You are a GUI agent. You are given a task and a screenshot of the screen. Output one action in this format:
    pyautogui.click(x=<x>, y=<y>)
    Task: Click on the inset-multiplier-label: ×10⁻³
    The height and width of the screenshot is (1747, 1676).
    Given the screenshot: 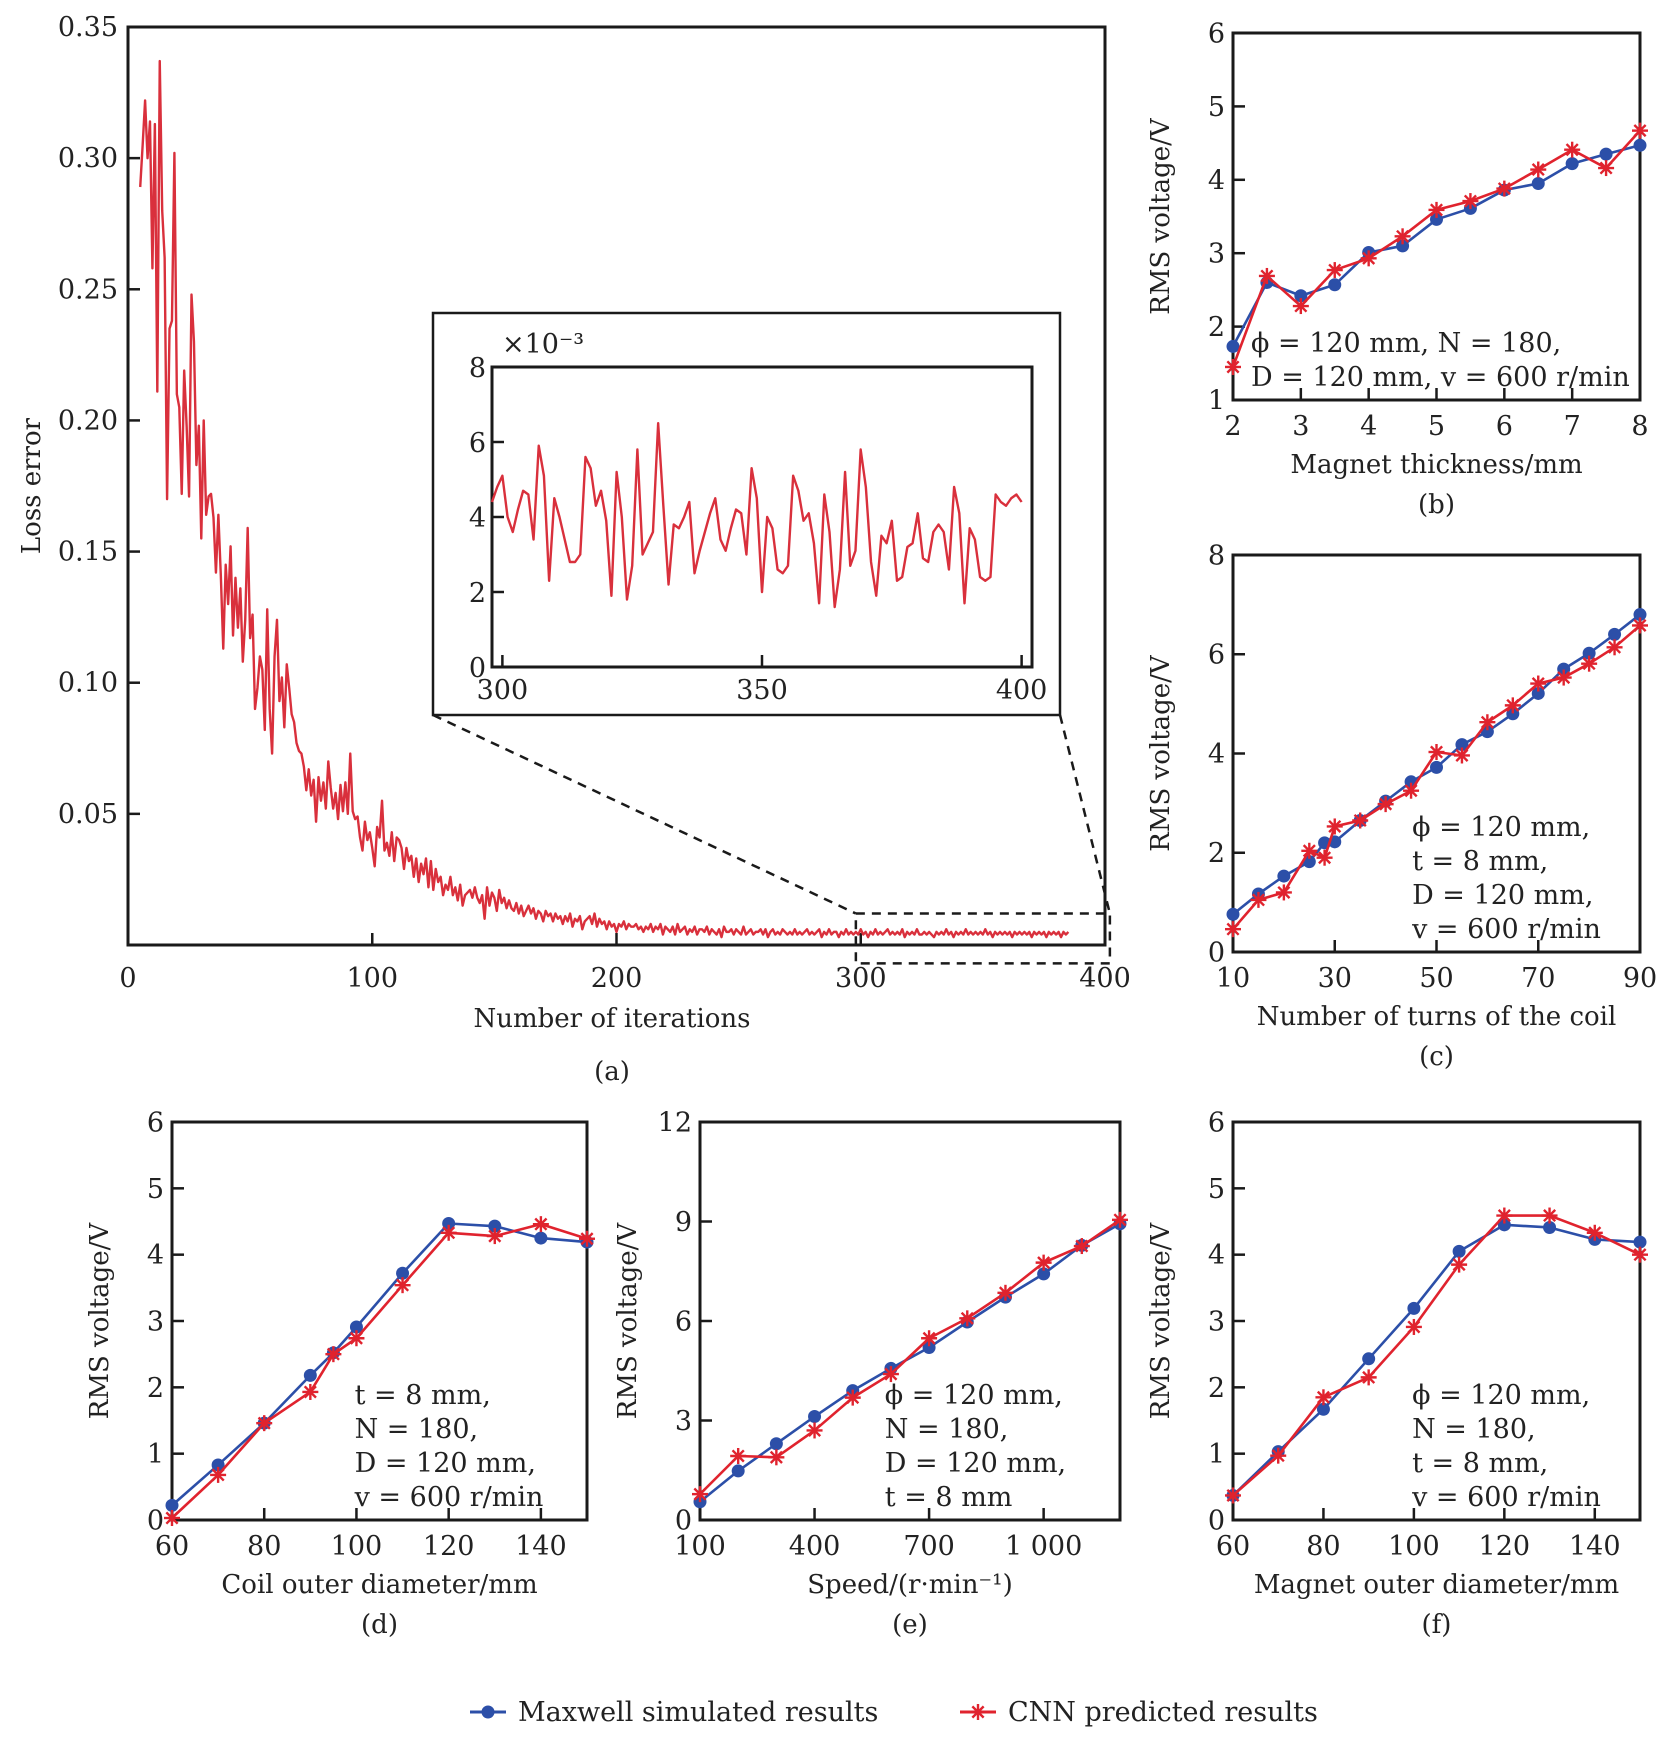 What is the action you would take?
    pyautogui.click(x=543, y=344)
    